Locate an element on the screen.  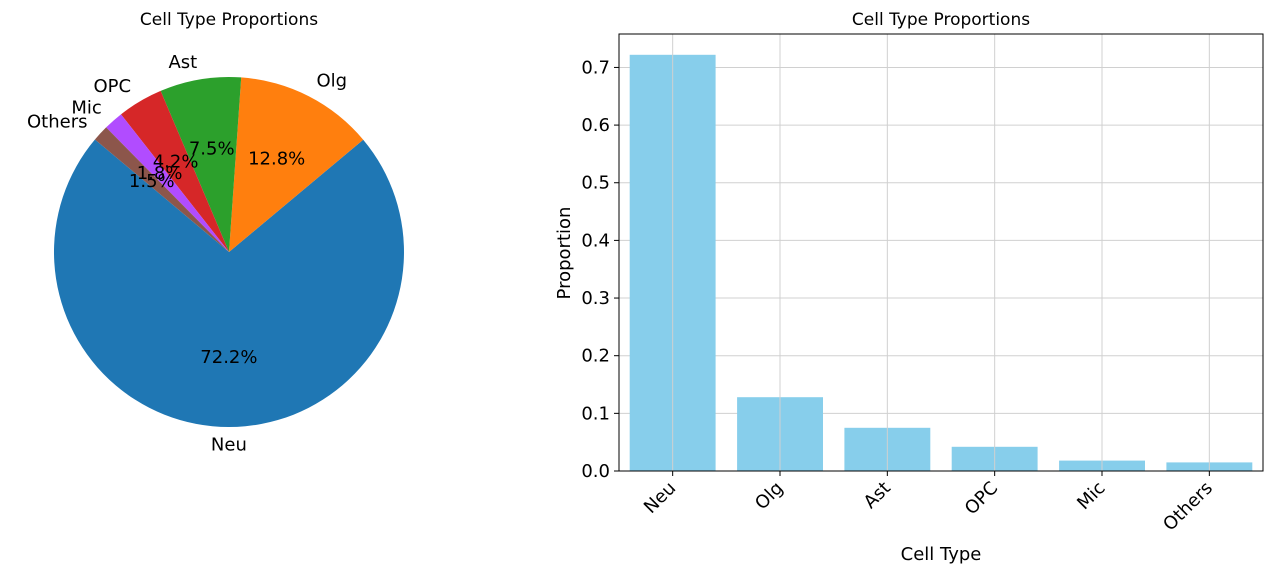
pie-label-olg: Olg is located at coordinates (332, 81).